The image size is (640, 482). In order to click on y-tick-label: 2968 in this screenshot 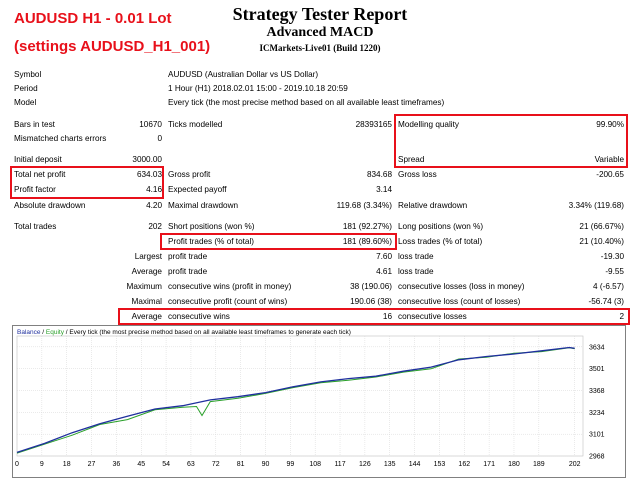, I will do `click(597, 457)`.